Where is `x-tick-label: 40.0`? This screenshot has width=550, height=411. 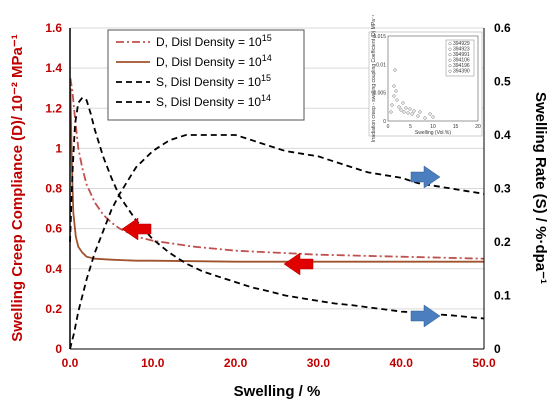
x-tick-label: 40.0 is located at coordinates (402, 363).